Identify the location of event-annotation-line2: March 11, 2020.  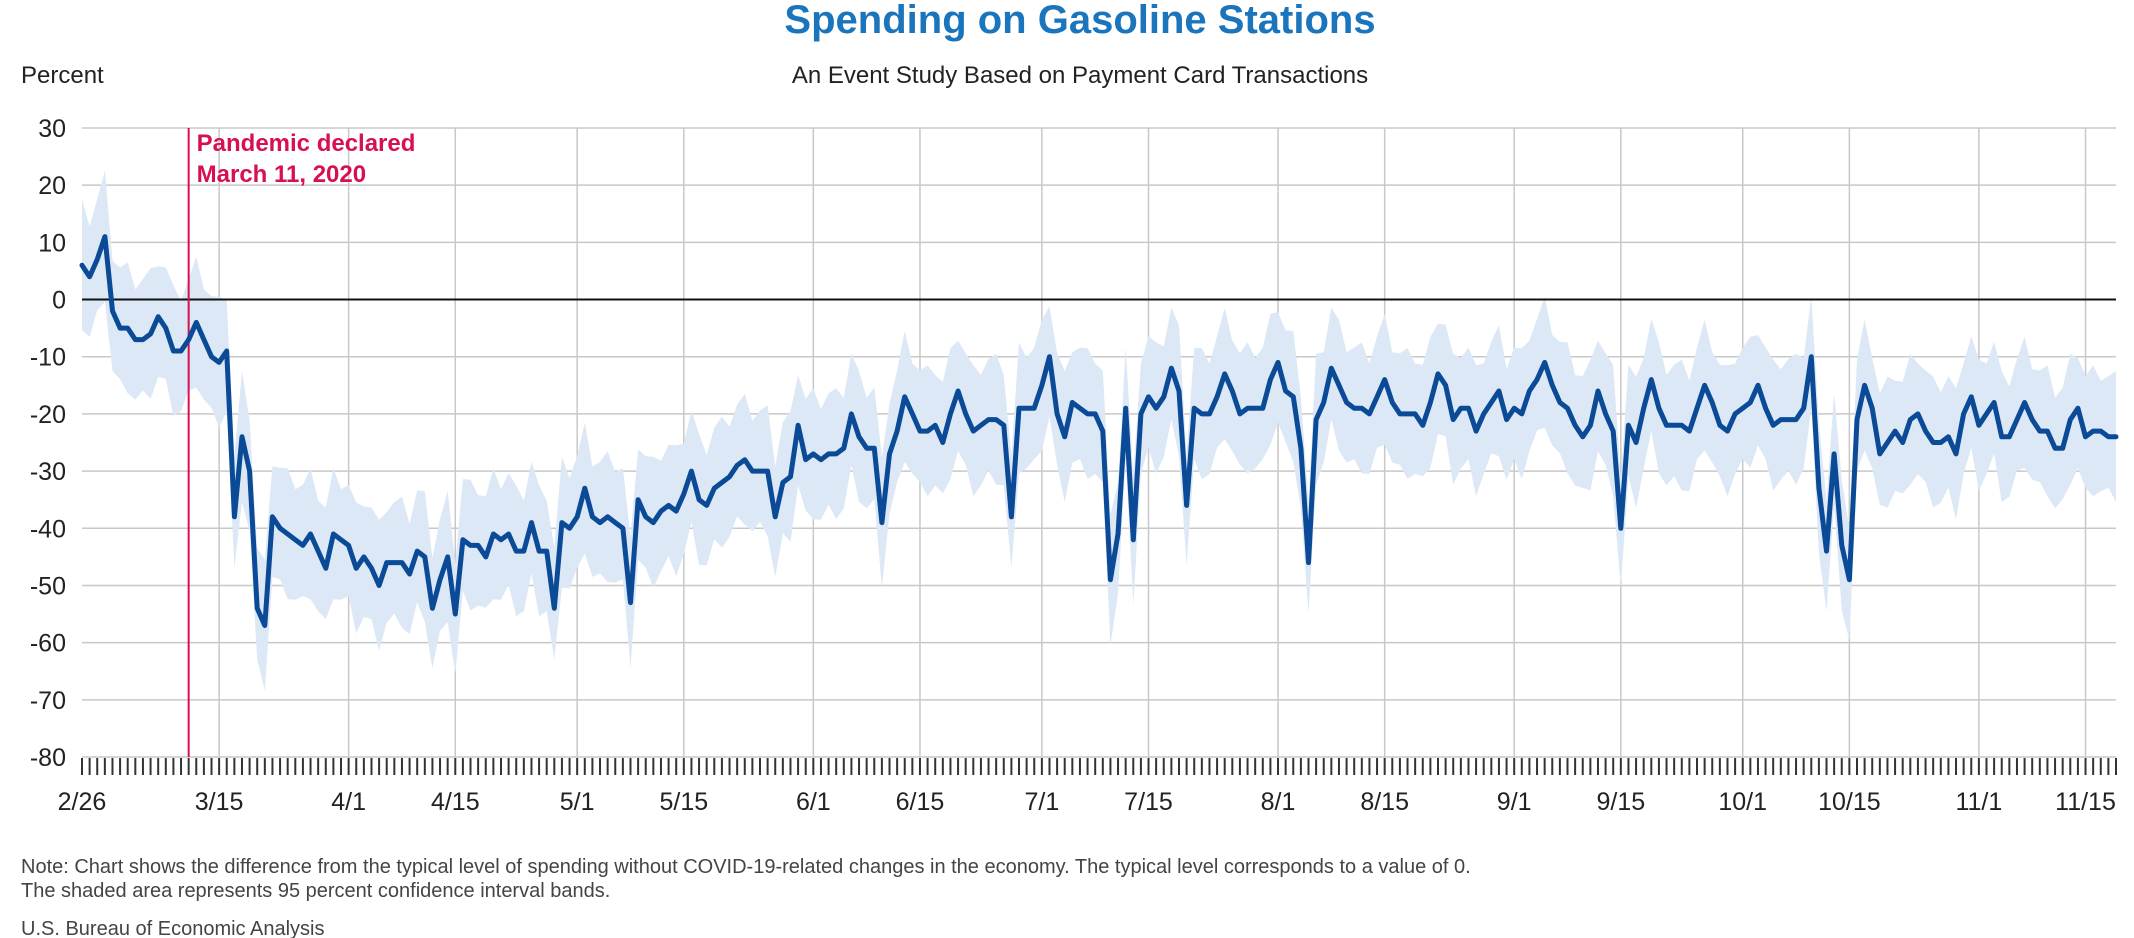
(281, 174).